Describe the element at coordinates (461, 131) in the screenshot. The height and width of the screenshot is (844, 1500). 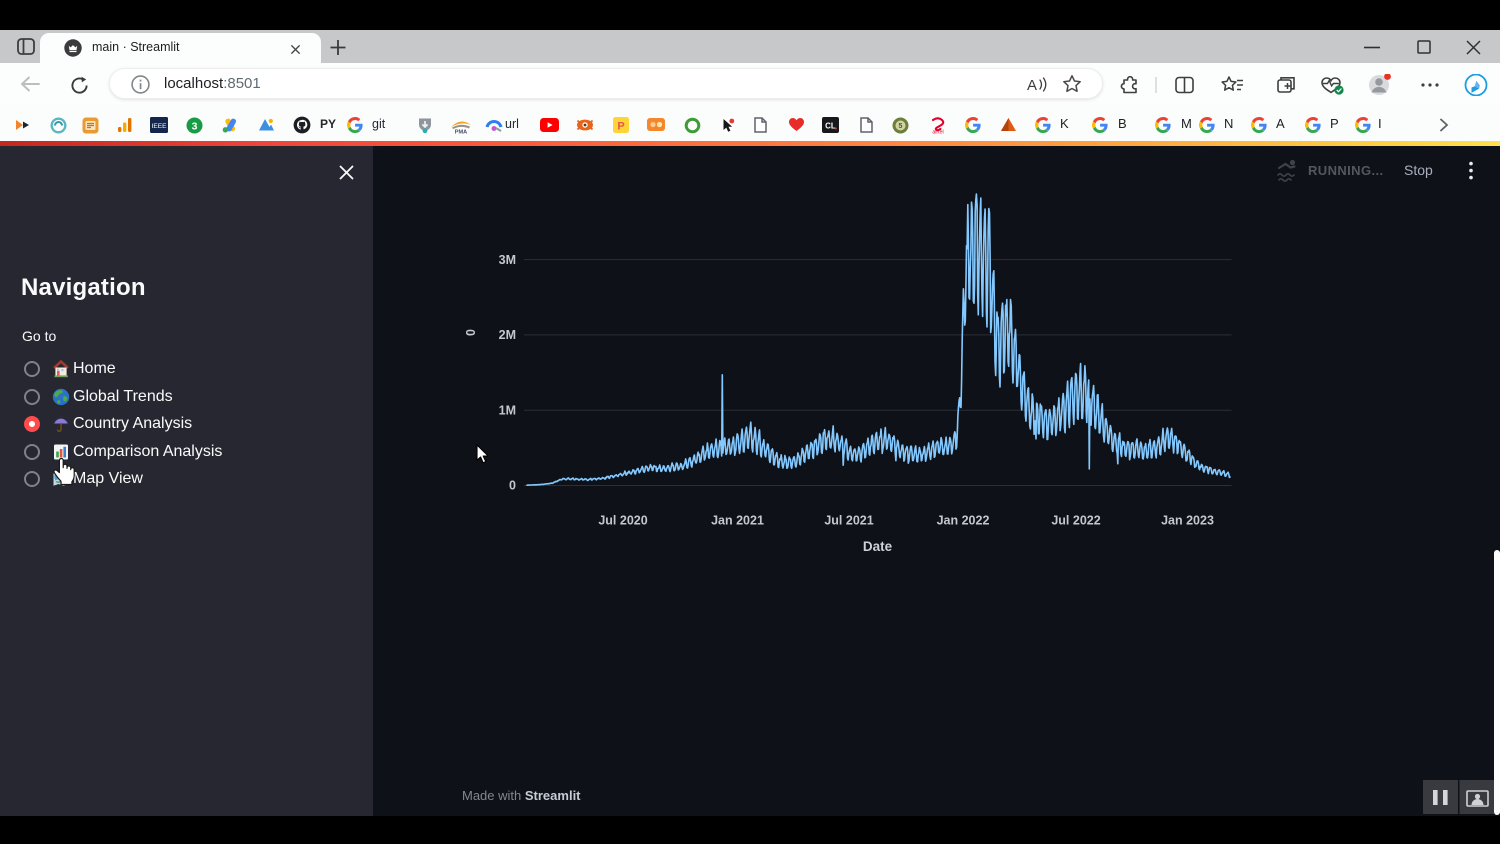
I see `svg-text: PMA` at that location.